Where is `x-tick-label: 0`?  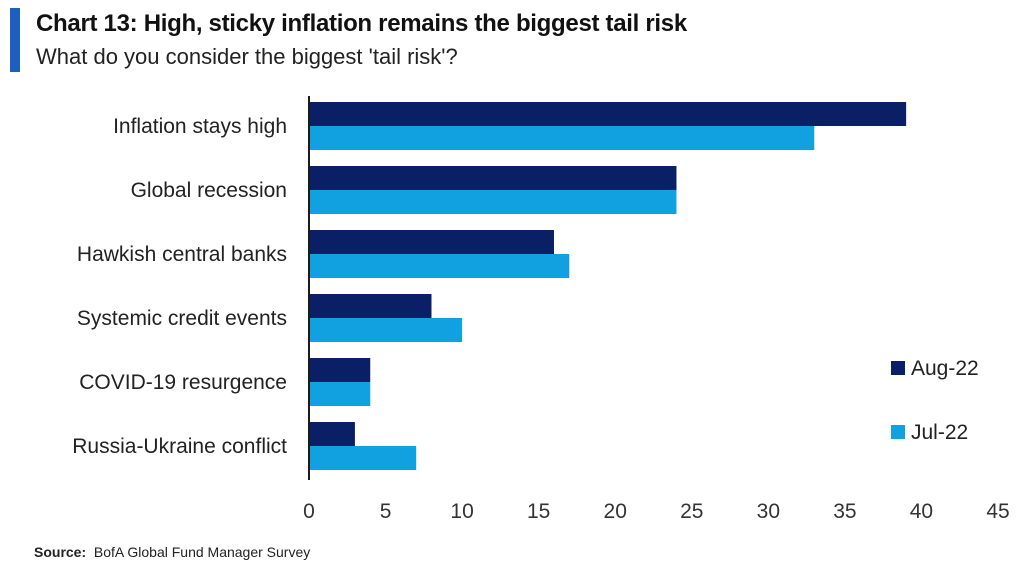
x-tick-label: 0 is located at coordinates (309, 511).